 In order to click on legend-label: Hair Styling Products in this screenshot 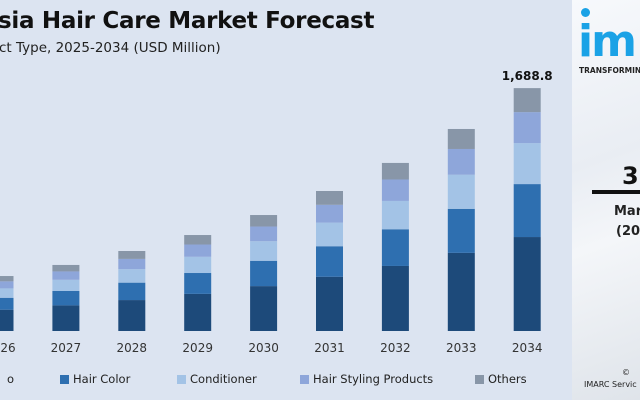, I will do `click(373, 379)`.